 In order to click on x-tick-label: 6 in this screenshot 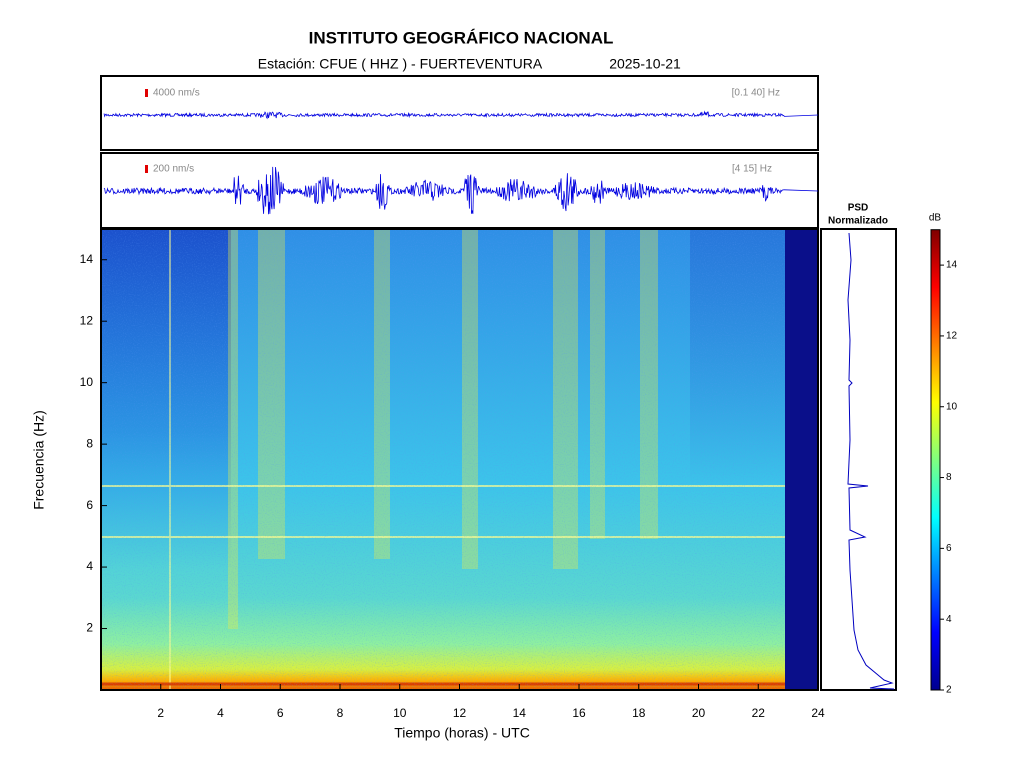, I will do `click(280, 713)`.